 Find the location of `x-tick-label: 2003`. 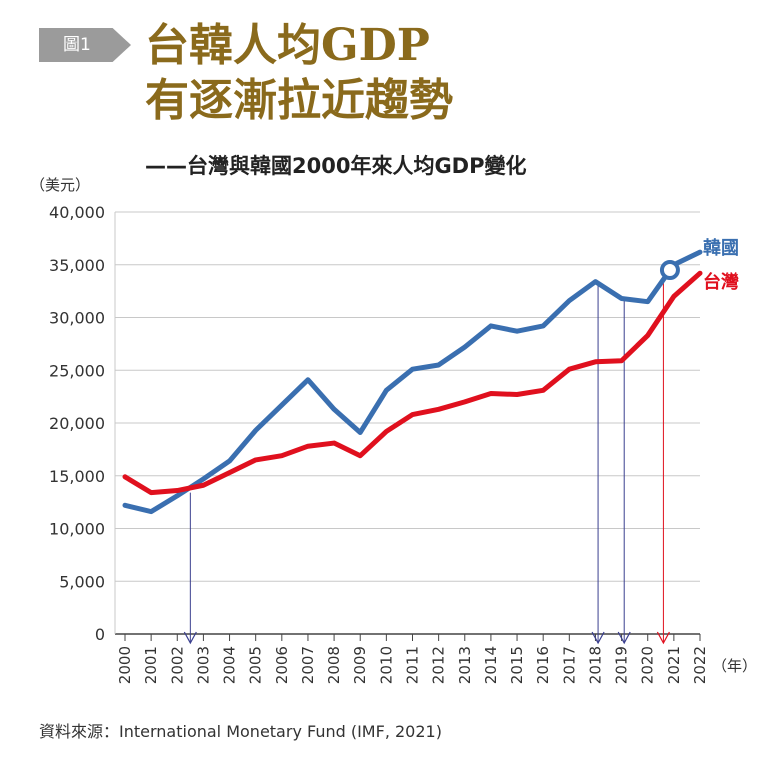

x-tick-label: 2003 is located at coordinates (203, 665).